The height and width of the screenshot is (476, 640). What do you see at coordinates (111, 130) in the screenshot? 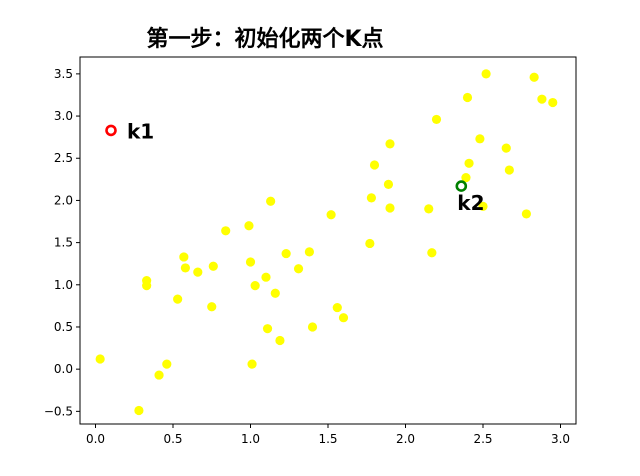
I see `k1-centroid-marker` at bounding box center [111, 130].